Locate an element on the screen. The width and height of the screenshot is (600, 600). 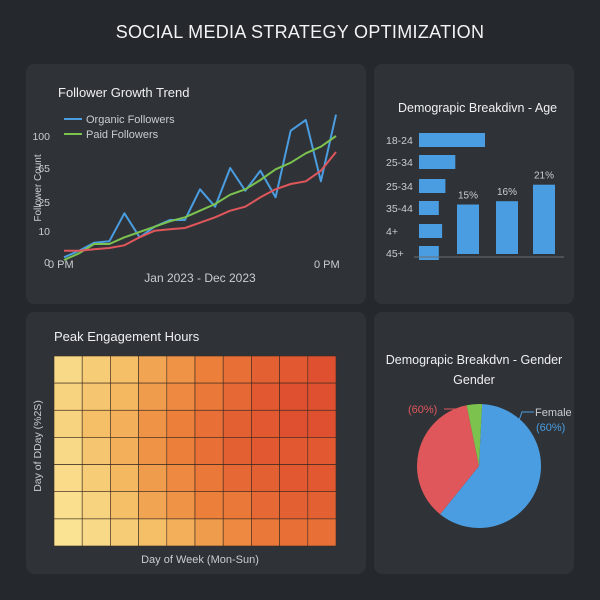
legend-label-paid: Paid Followers is located at coordinates (122, 135).